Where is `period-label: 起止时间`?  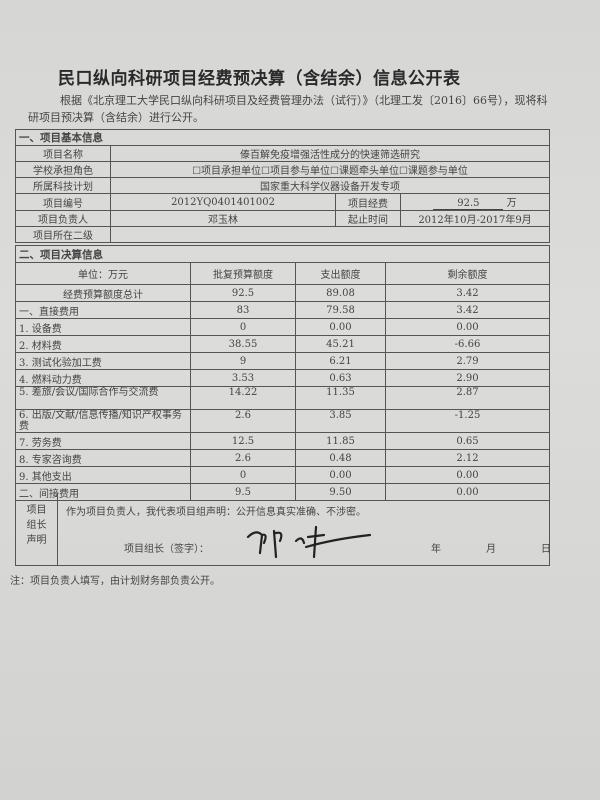
period-label: 起止时间 is located at coordinates (368, 218).